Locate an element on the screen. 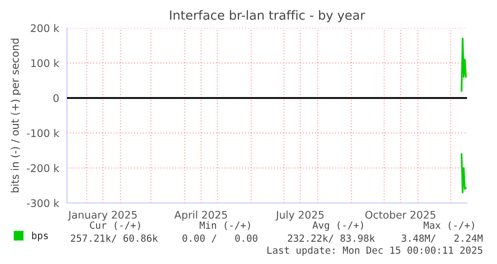  text: Last update: Mon Dec 15 00:00:11 2025 is located at coordinates (374, 251).